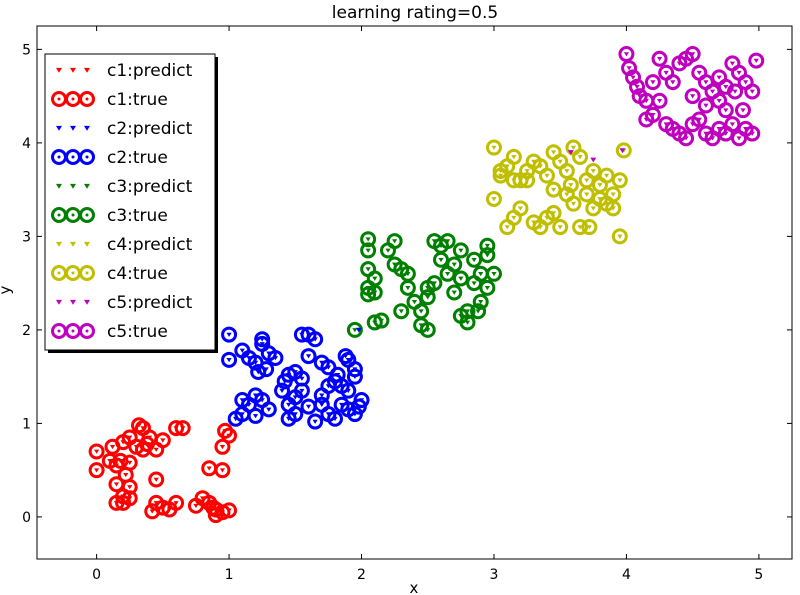 The image size is (800, 595). What do you see at coordinates (137, 100) in the screenshot?
I see `legend-label: c1:true` at bounding box center [137, 100].